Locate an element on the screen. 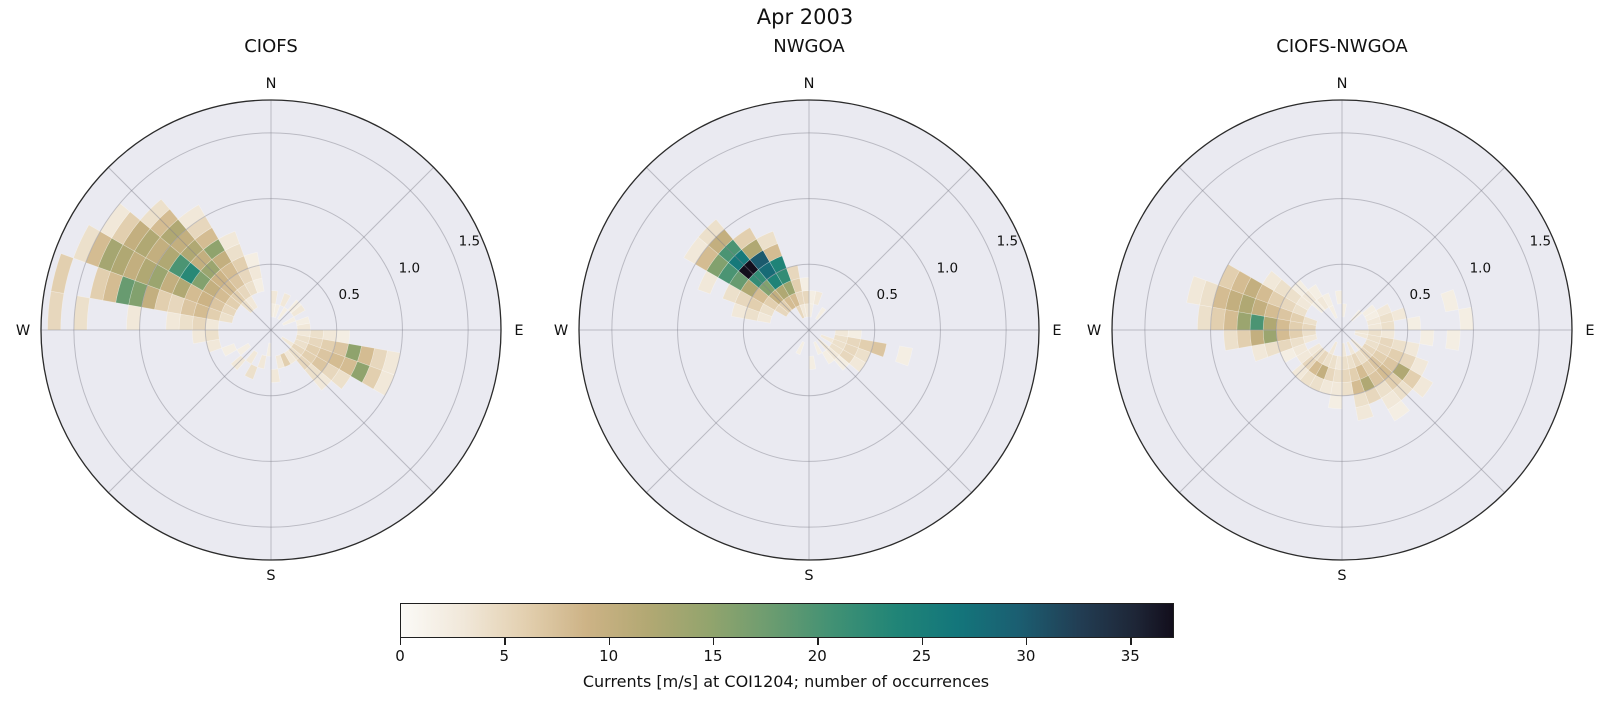 Image resolution: width=1611 pixels, height=724 pixels. subplot-title-ciofs-nwgoa: CIOFS-NWGOA is located at coordinates (1342, 46).